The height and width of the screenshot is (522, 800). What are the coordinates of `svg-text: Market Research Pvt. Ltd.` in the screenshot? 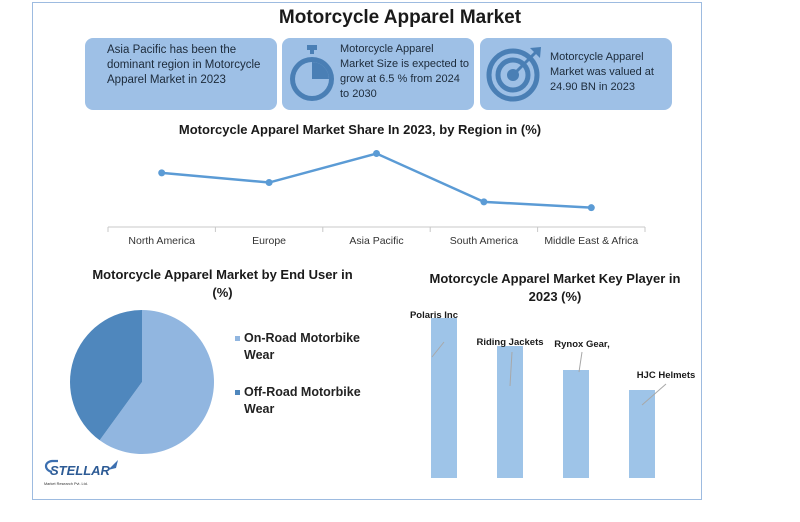 It's located at (66, 484).